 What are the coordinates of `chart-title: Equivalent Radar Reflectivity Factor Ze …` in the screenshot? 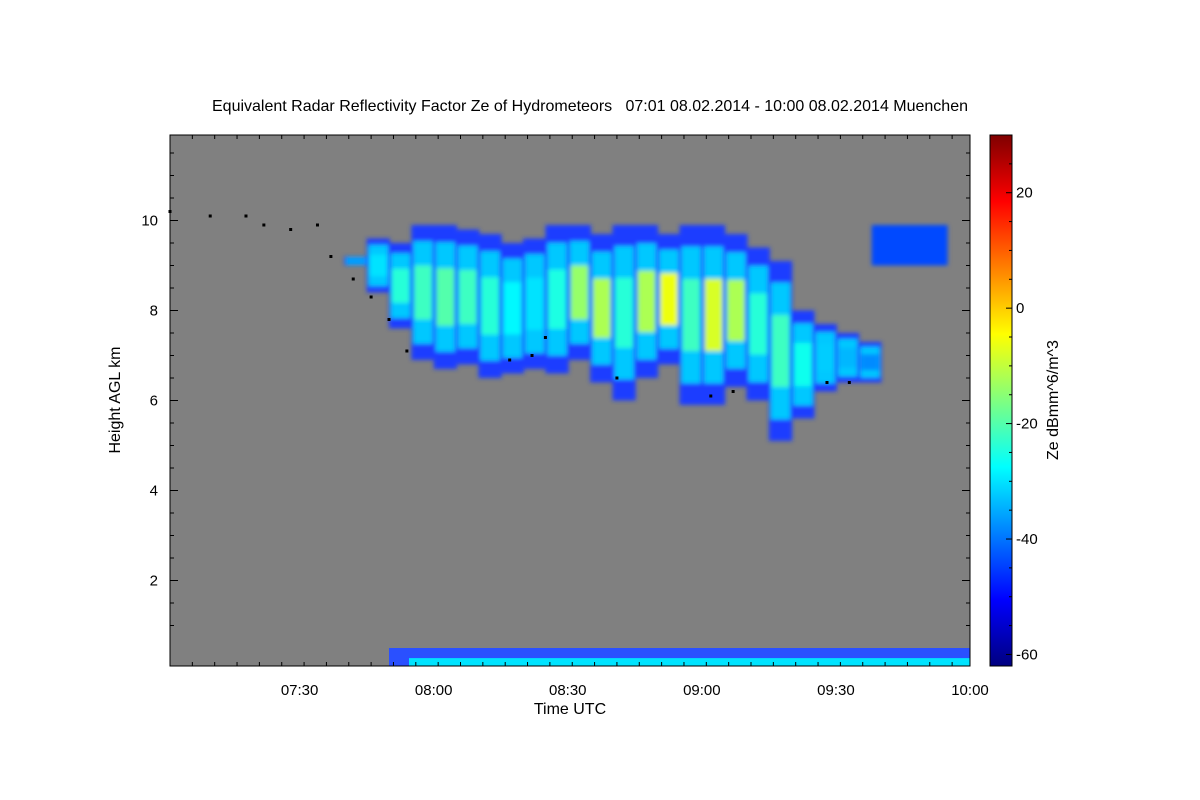 It's located at (590, 106).